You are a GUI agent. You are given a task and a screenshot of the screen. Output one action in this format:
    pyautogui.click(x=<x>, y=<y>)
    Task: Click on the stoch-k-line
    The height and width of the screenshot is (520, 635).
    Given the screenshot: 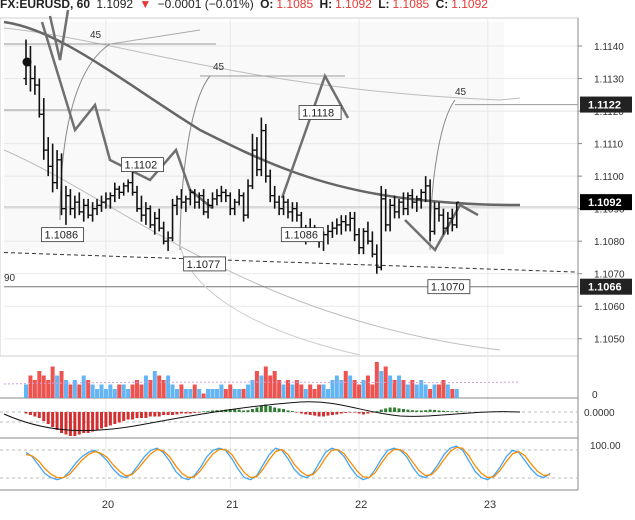 What is the action you would take?
    pyautogui.click(x=288, y=463)
    